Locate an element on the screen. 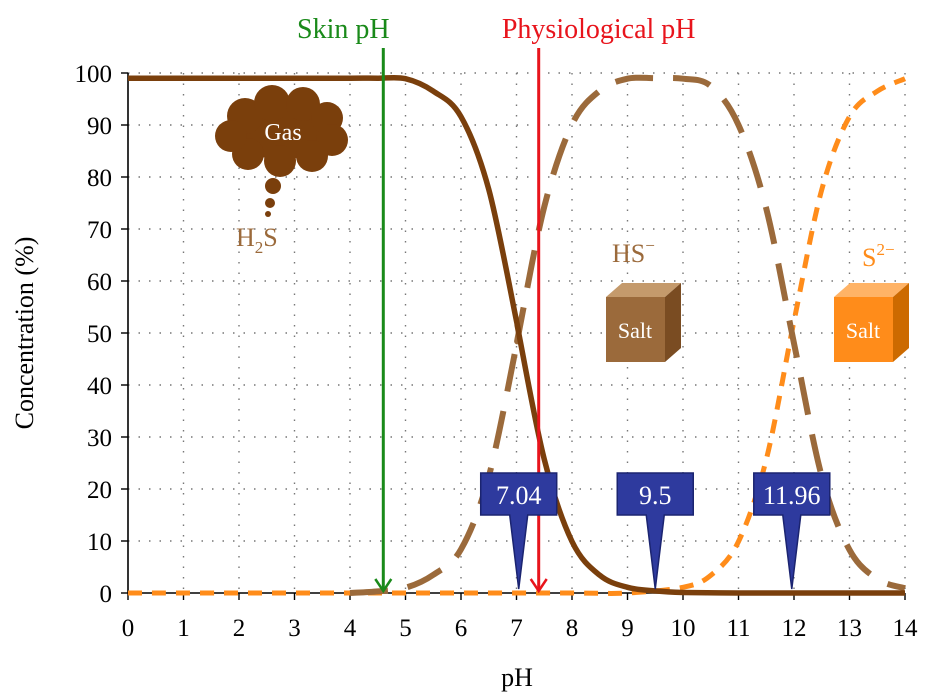 The image size is (925, 693). hs-species-label: HS− is located at coordinates (633, 252).